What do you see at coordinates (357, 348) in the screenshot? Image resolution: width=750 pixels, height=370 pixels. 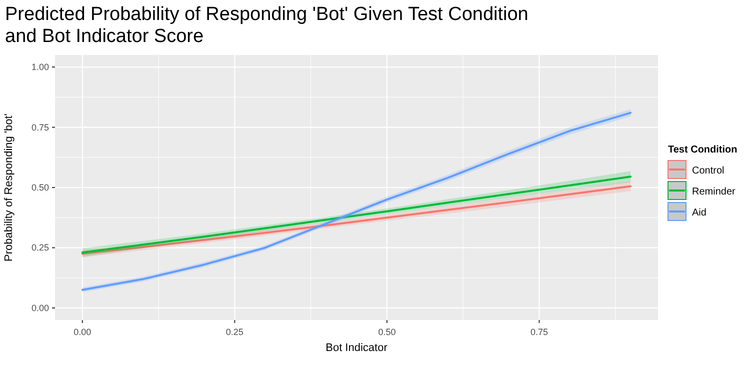 I see `x-axis-title: Bot Indicator` at bounding box center [357, 348].